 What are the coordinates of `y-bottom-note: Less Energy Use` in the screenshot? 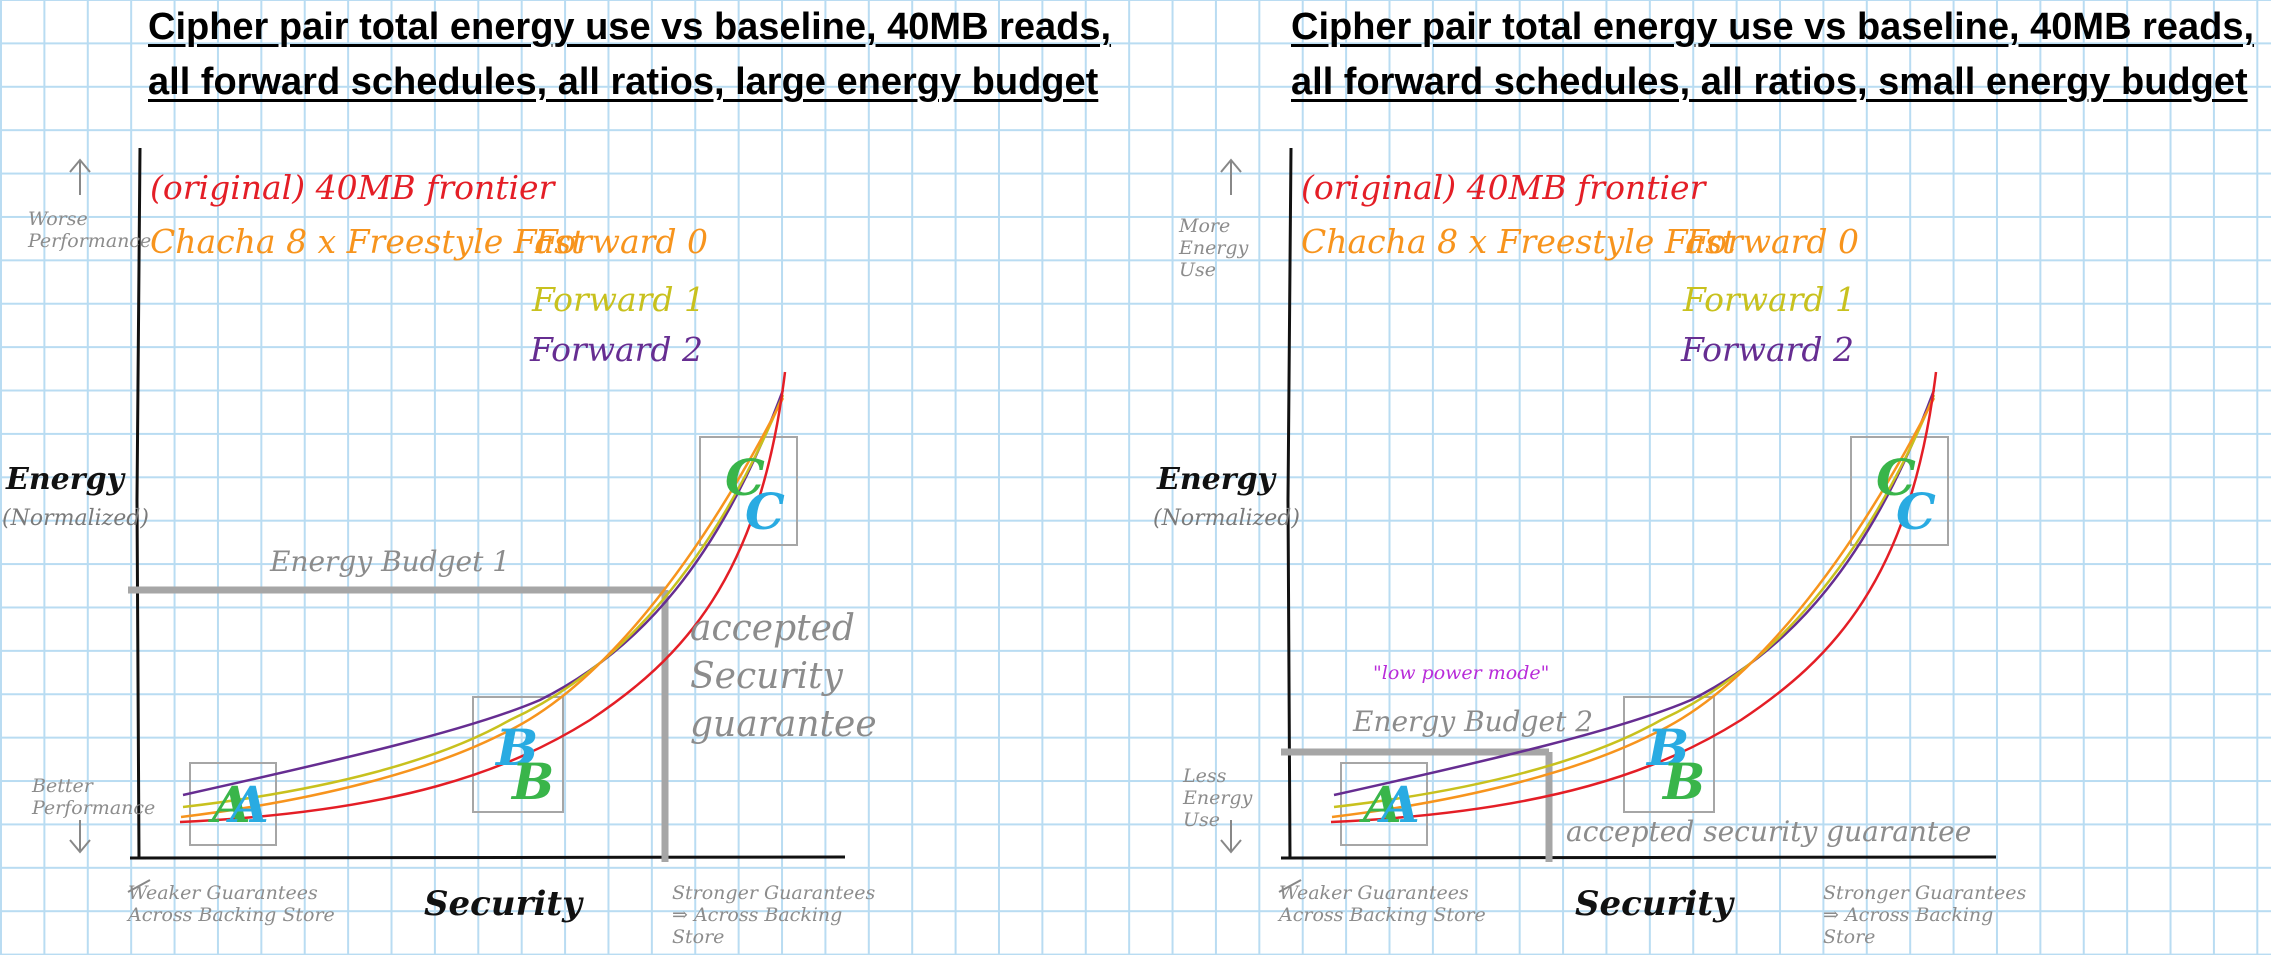 It's located at (1218, 798).